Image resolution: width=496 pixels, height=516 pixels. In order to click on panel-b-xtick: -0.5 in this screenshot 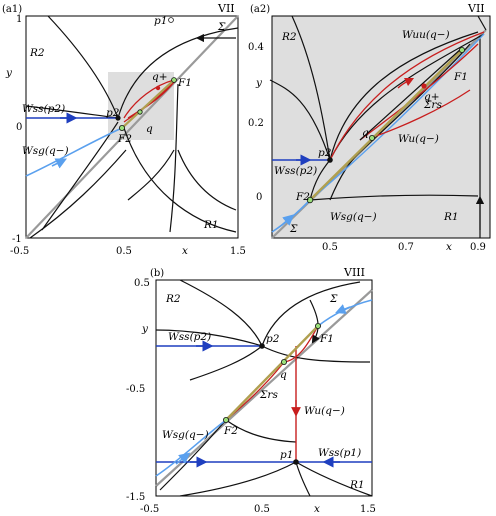, I will do `click(149, 509)`.